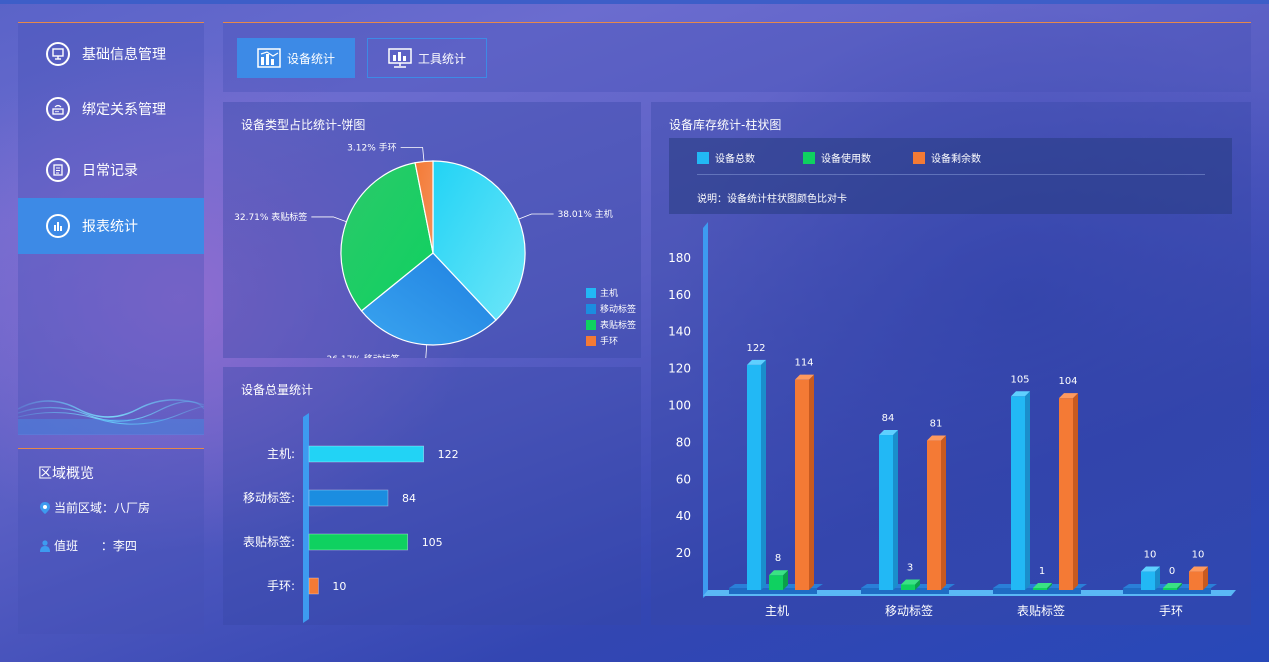 The width and height of the screenshot is (1269, 662). I want to click on pie-data-label: 32.71% 表贴标签, so click(270, 217).